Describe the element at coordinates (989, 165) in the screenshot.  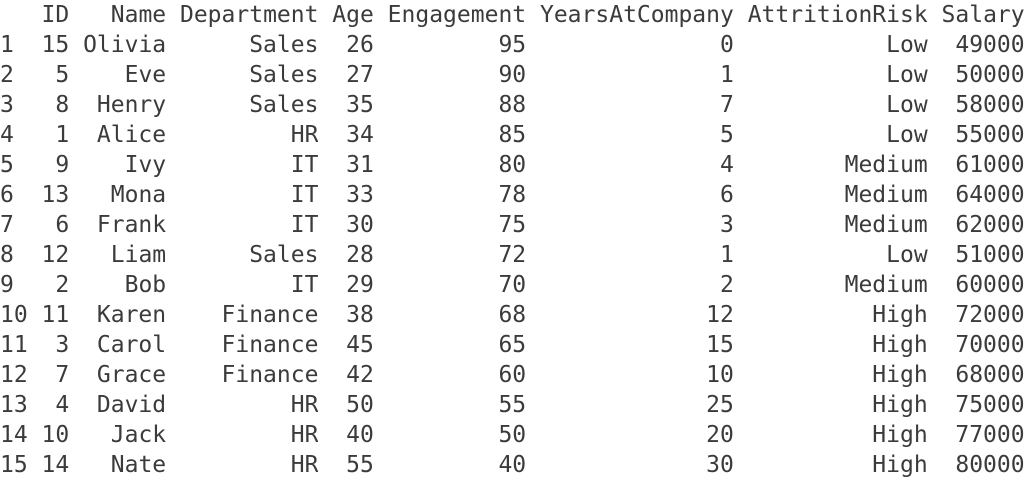
I see `cell-salary: 61000` at that location.